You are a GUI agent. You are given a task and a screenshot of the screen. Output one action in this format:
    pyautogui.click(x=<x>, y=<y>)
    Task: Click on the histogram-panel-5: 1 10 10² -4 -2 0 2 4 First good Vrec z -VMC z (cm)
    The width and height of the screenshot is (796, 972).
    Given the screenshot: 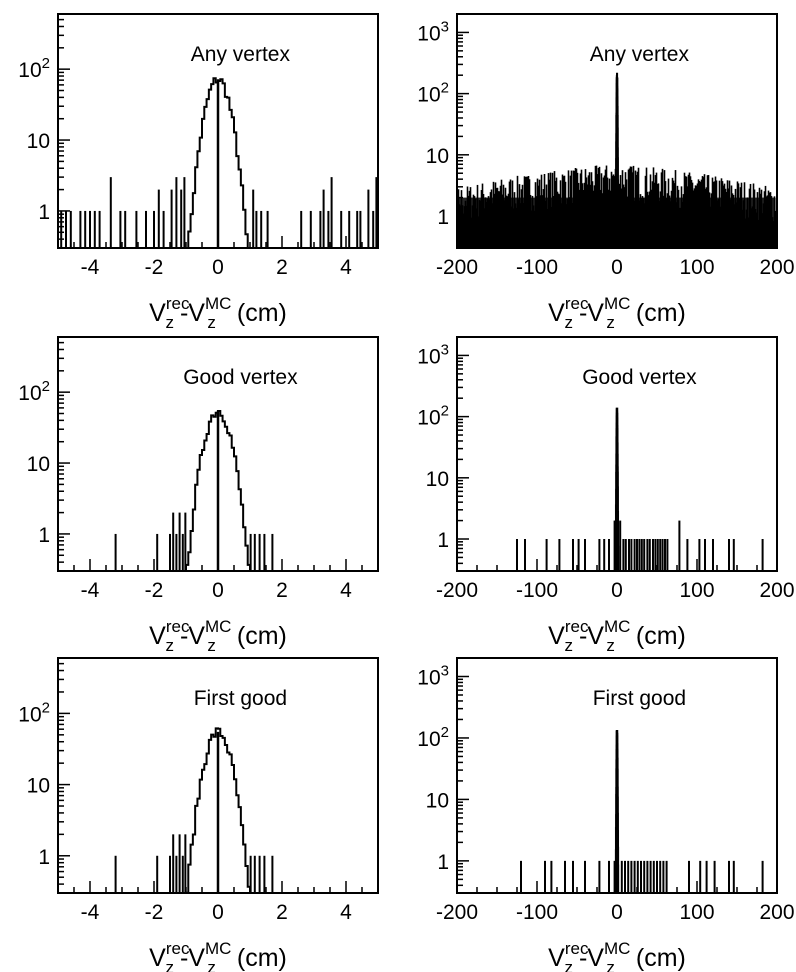 What is the action you would take?
    pyautogui.click(x=198, y=814)
    